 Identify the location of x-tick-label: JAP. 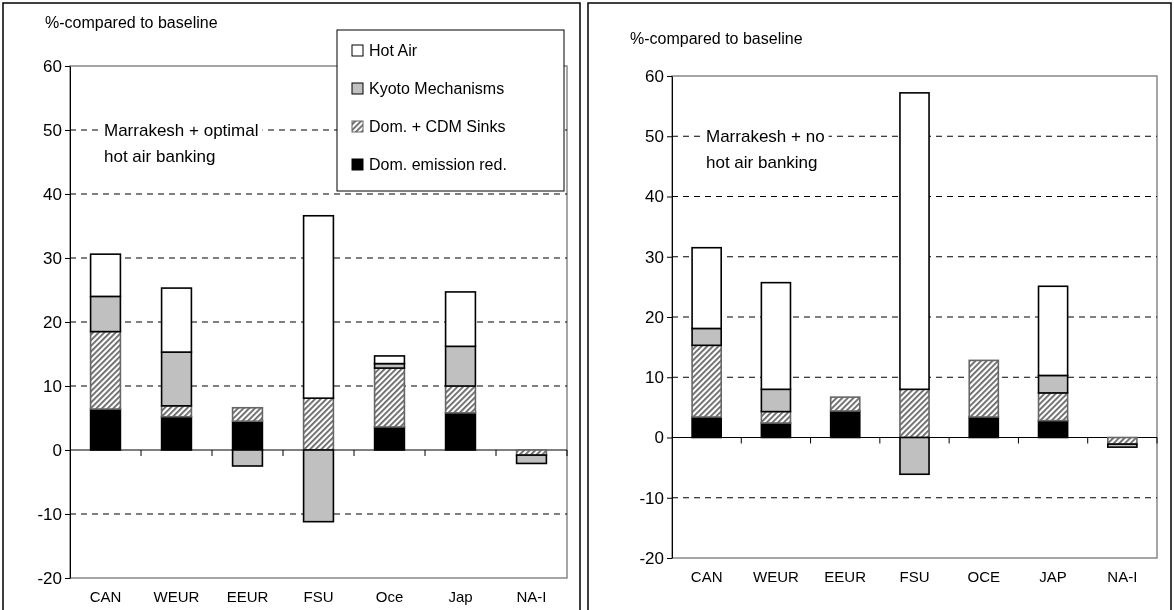
(1053, 576).